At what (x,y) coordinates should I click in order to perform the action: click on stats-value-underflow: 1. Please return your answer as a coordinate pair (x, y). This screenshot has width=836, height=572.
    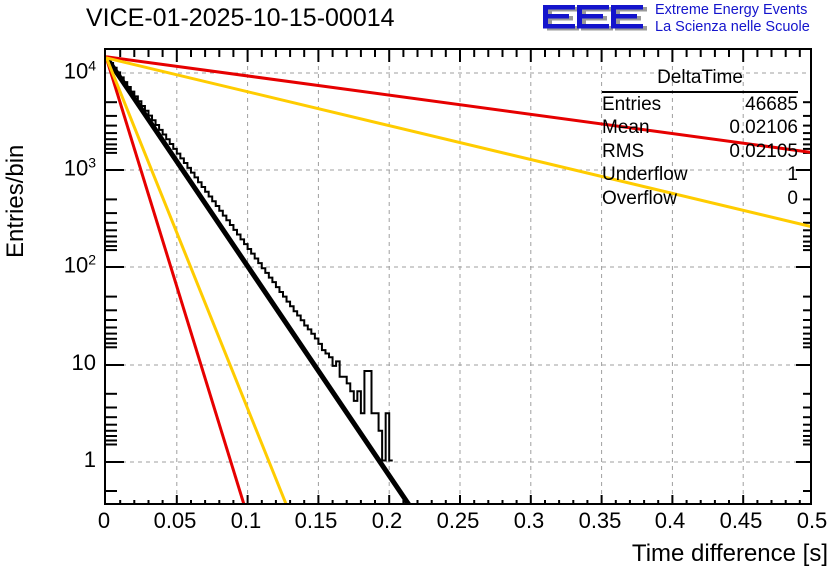
    Looking at the image, I should click on (792, 174).